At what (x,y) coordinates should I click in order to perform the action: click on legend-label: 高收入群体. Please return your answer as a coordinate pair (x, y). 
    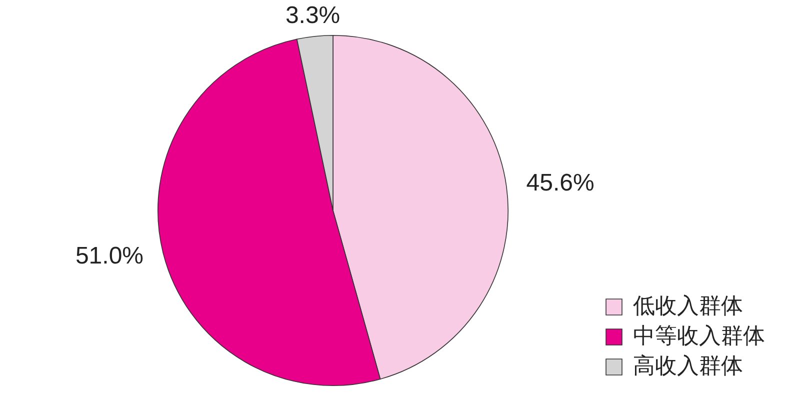
    Looking at the image, I should click on (688, 365).